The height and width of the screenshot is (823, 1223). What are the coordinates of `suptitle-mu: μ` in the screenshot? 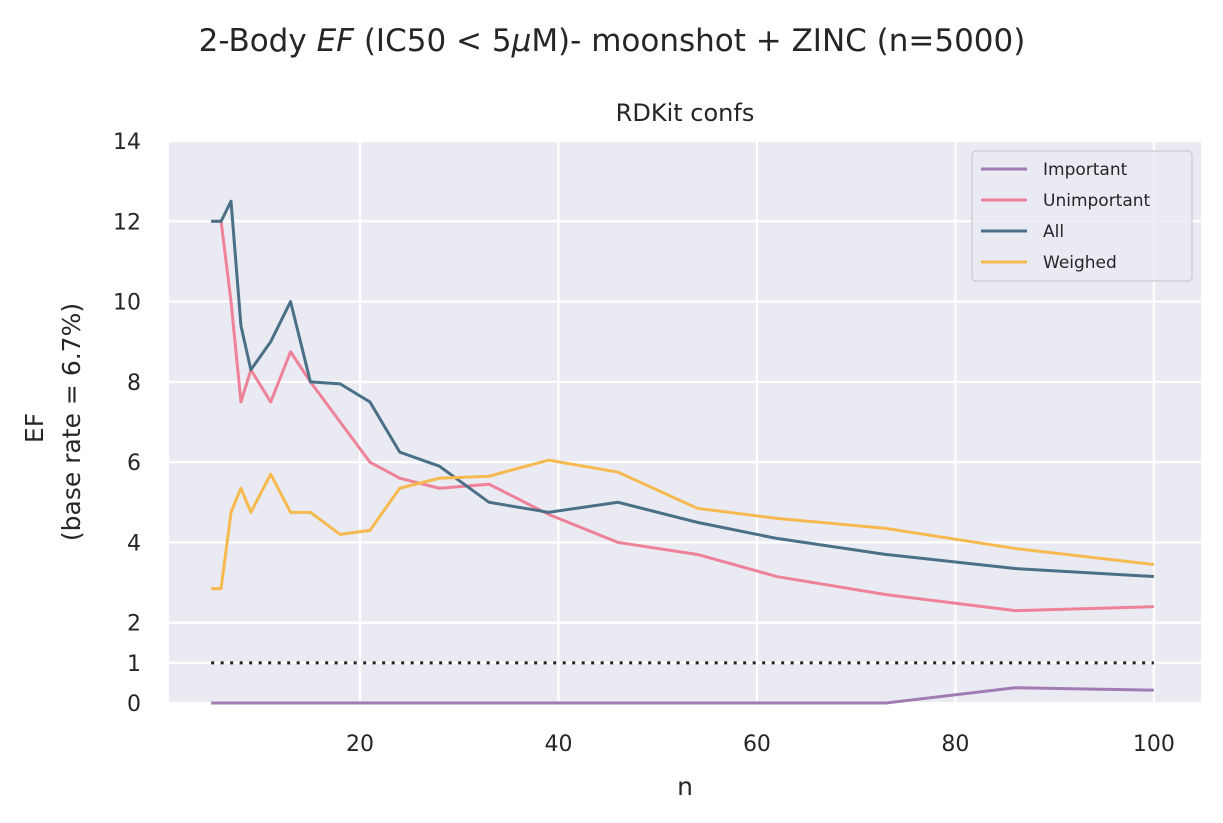 It's located at (521, 41).